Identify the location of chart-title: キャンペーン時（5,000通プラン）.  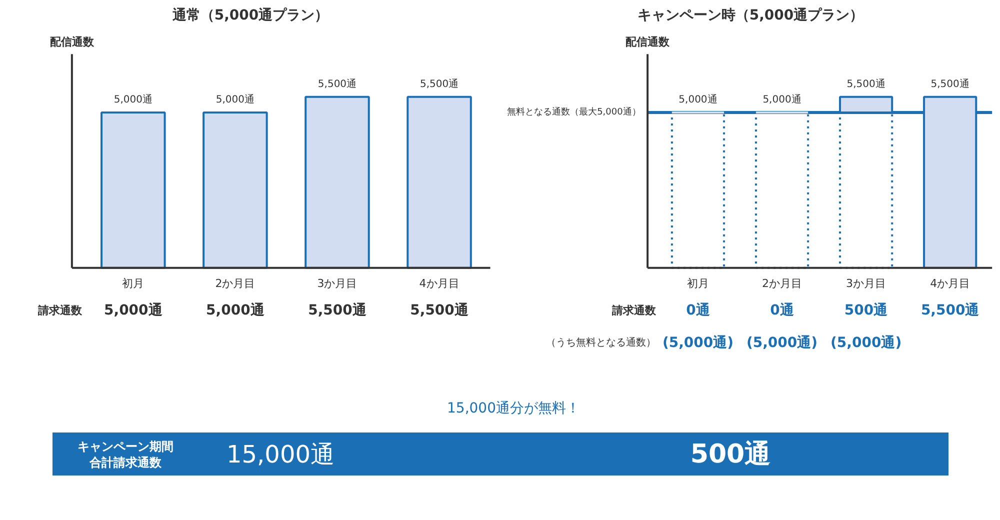
(750, 15).